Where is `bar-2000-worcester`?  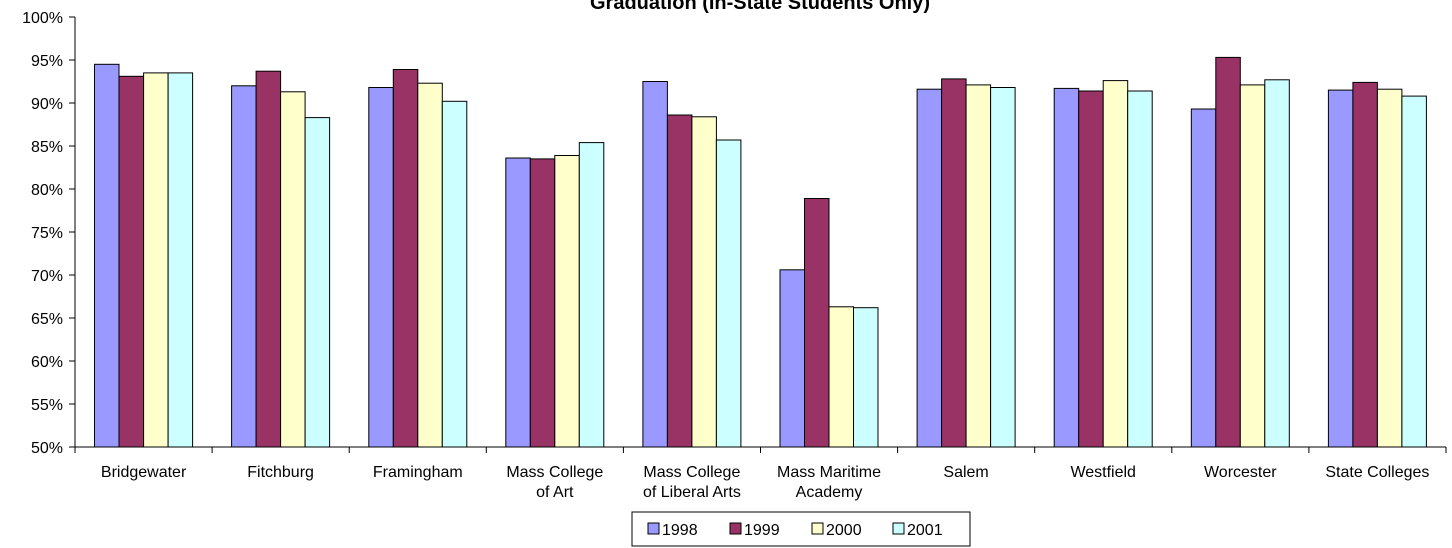
bar-2000-worcester is located at coordinates (1252, 266).